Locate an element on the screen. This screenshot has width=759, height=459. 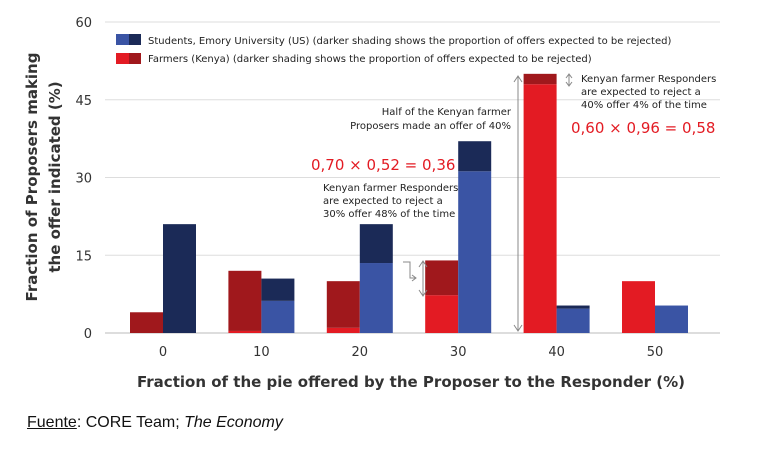
bar-kenya-10-accepted is located at coordinates (245, 331).